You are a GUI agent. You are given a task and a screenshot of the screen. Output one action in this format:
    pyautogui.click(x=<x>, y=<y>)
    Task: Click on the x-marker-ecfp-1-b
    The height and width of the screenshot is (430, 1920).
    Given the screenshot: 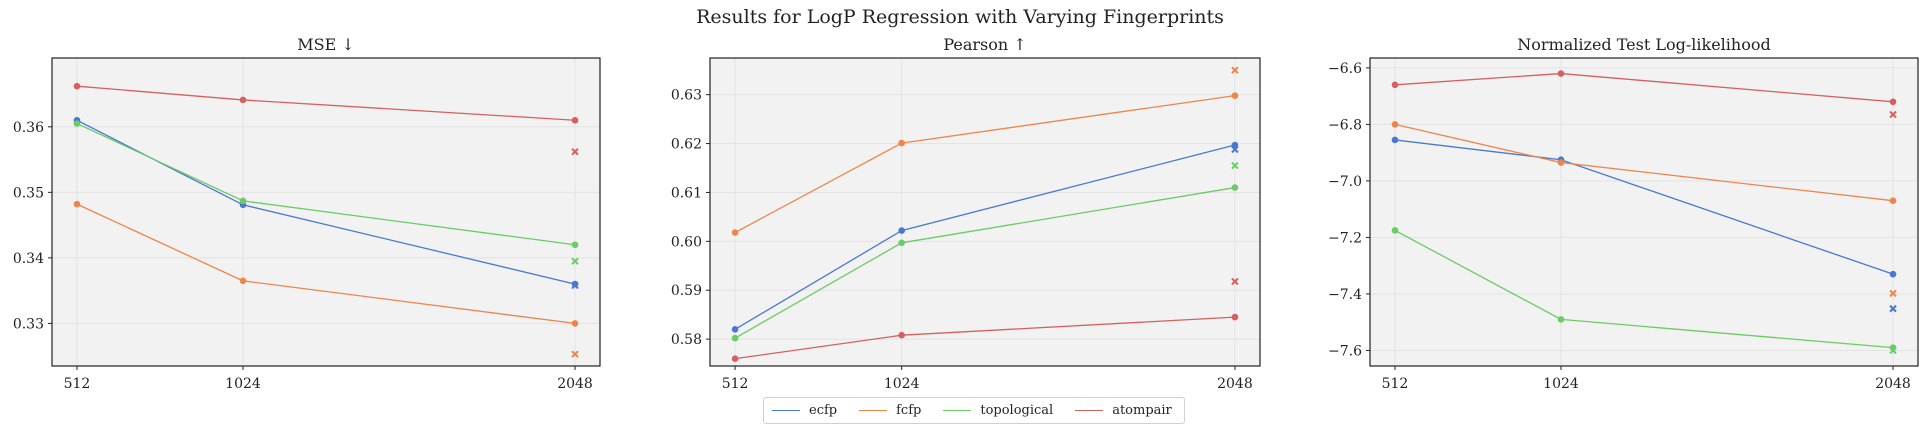 What is the action you would take?
    pyautogui.click(x=1235, y=149)
    